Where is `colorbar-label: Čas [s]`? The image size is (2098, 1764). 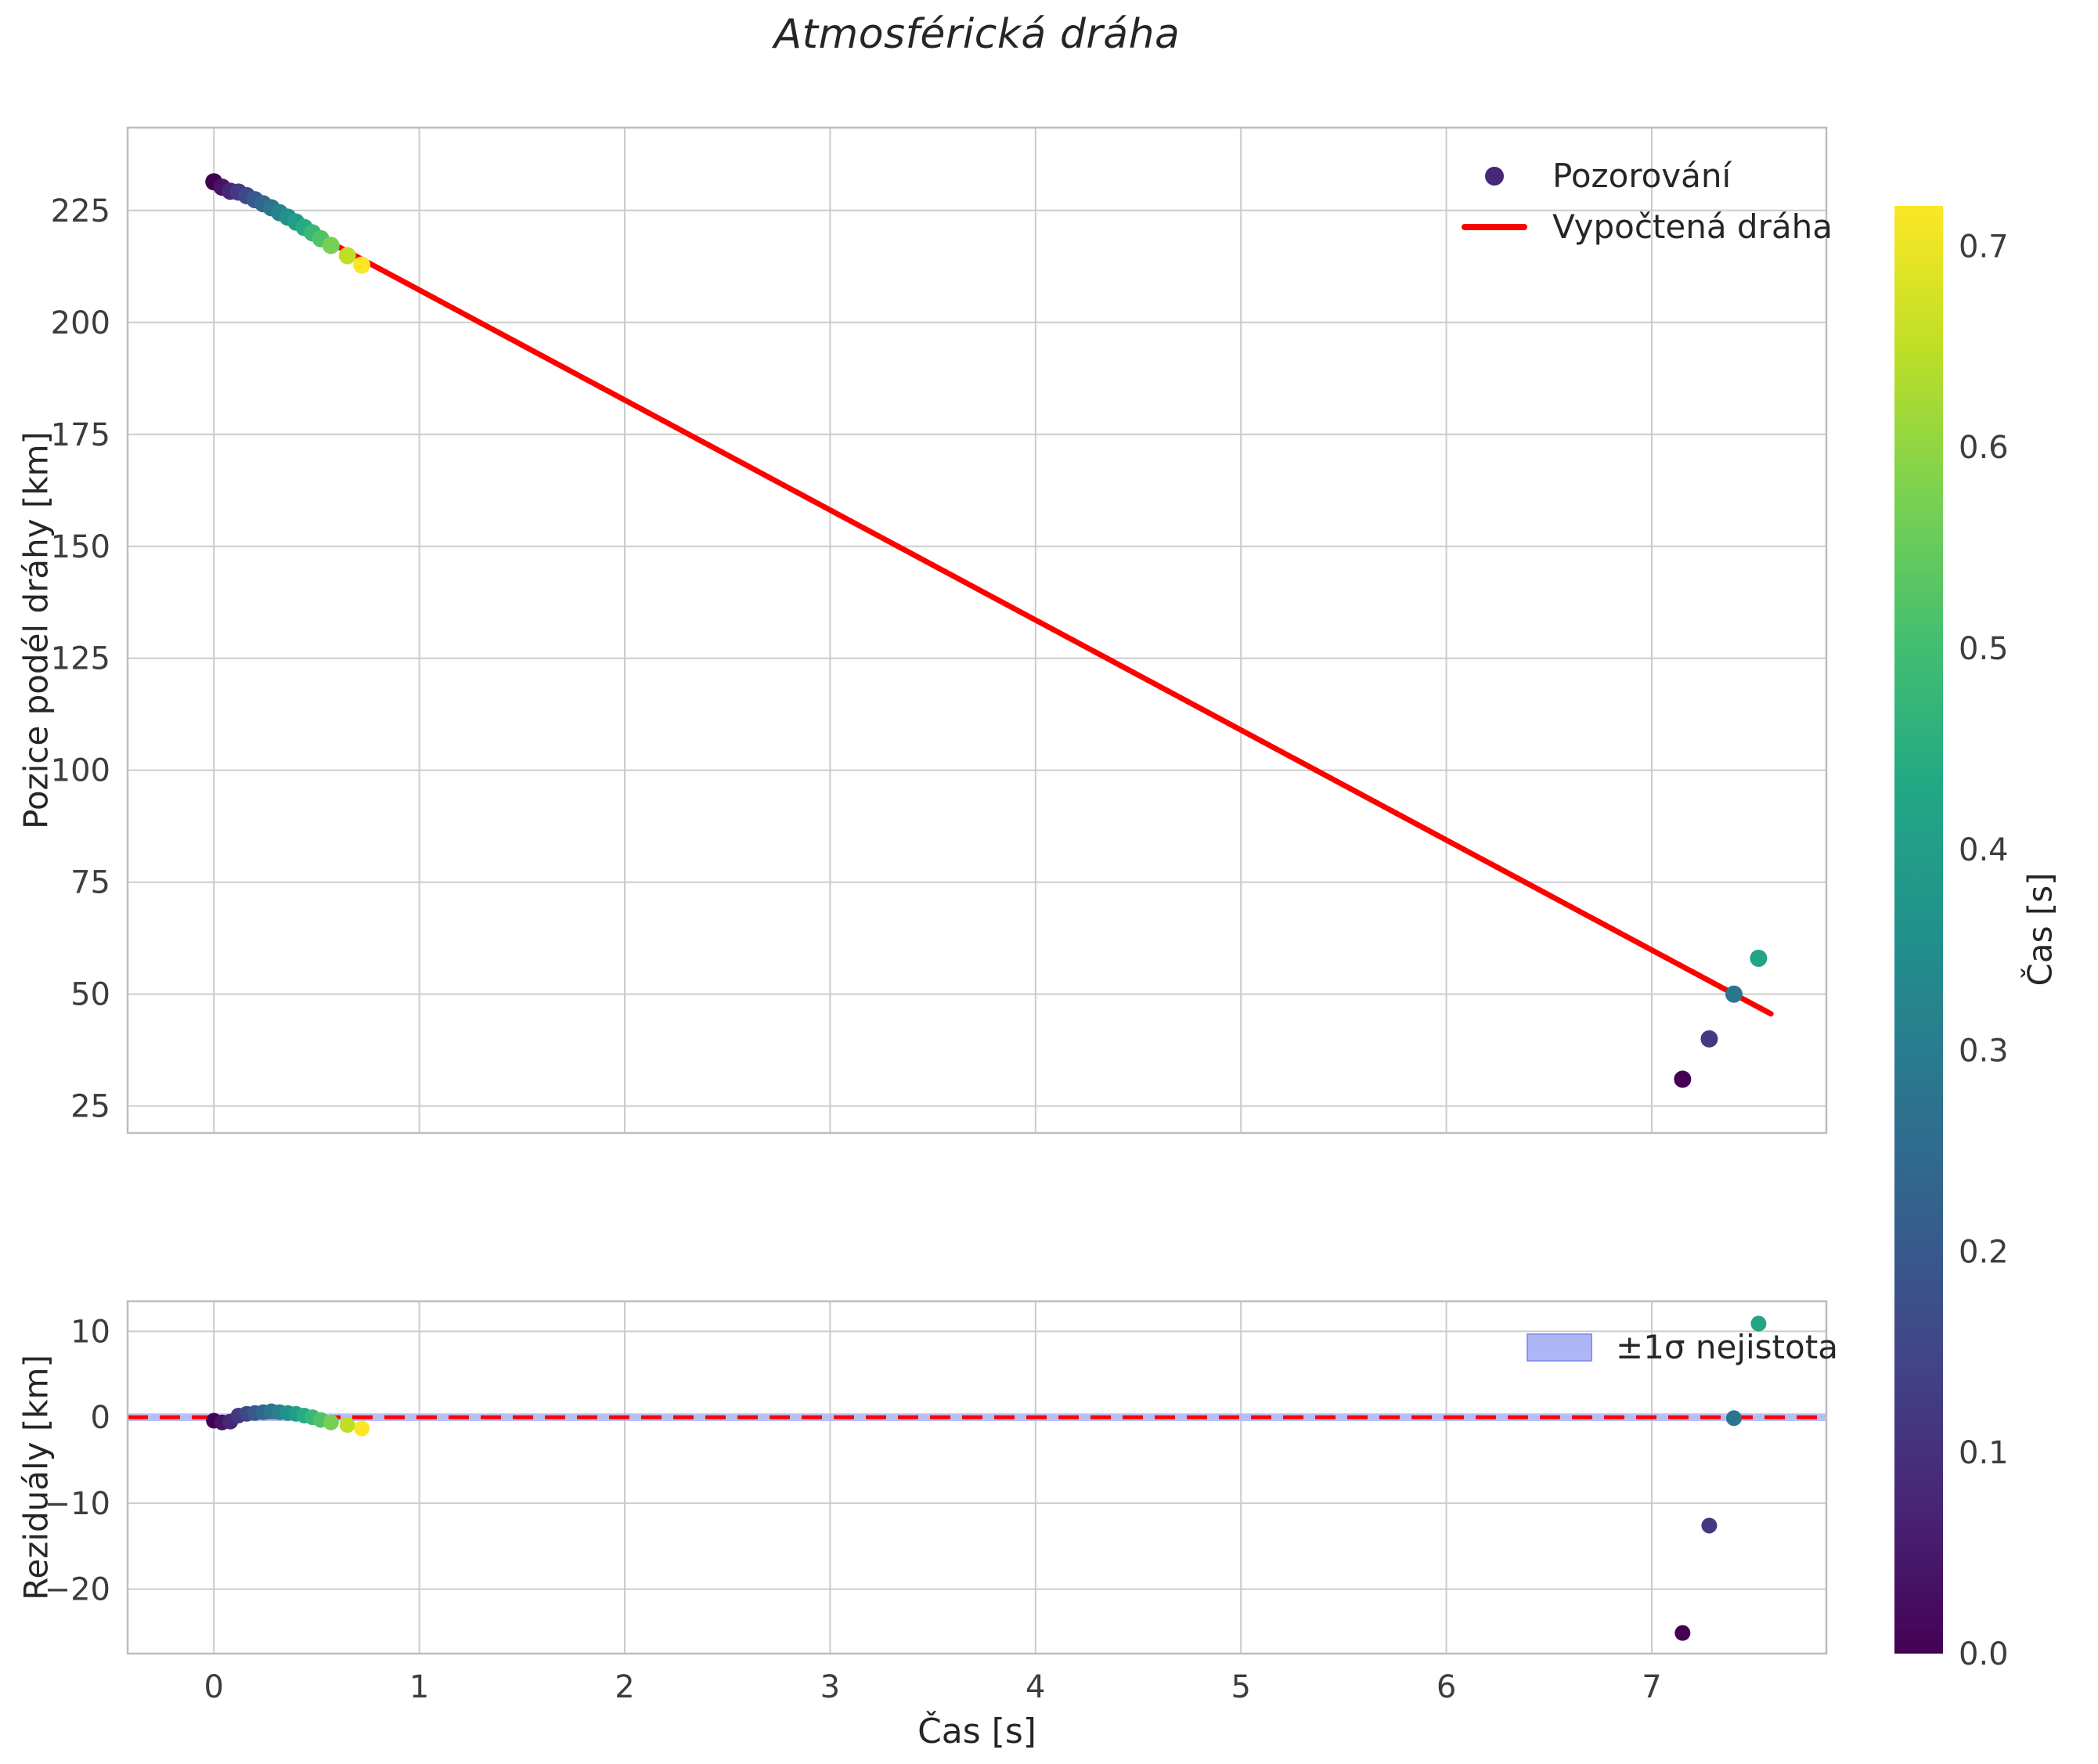
colorbar-label: Čas [s] is located at coordinates (2040, 929).